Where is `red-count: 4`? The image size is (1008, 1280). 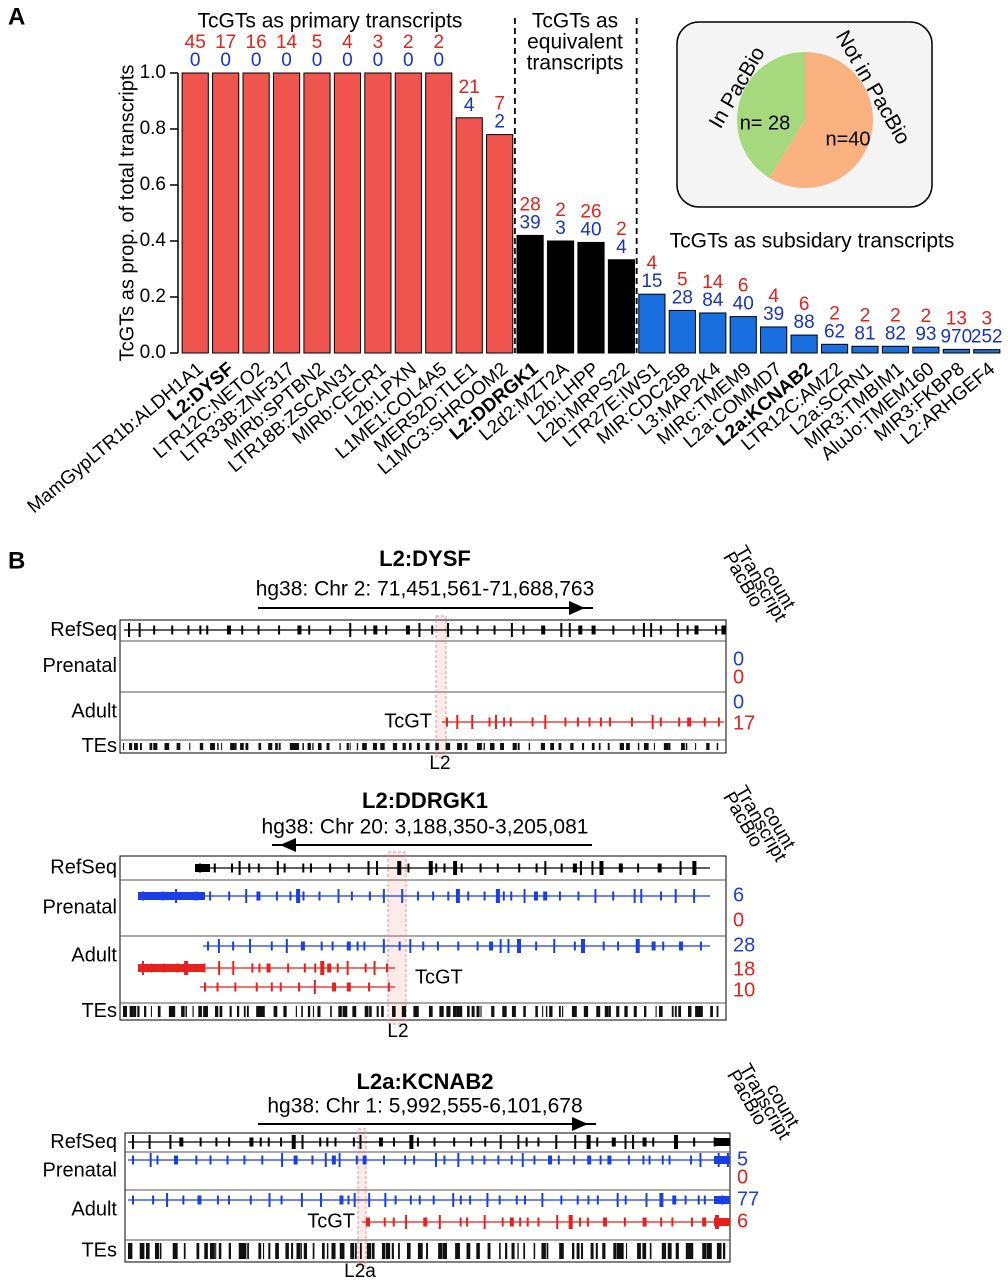 red-count: 4 is located at coordinates (347, 42).